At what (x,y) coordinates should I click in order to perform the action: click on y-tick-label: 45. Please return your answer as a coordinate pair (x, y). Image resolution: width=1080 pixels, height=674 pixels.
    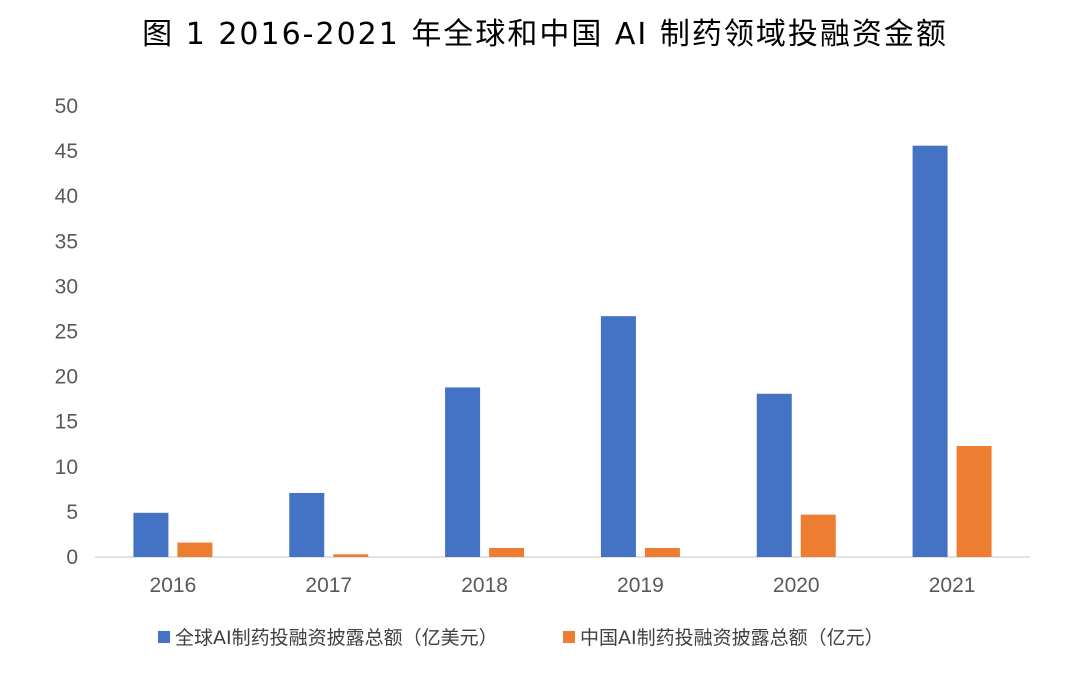
    Looking at the image, I should click on (66, 151).